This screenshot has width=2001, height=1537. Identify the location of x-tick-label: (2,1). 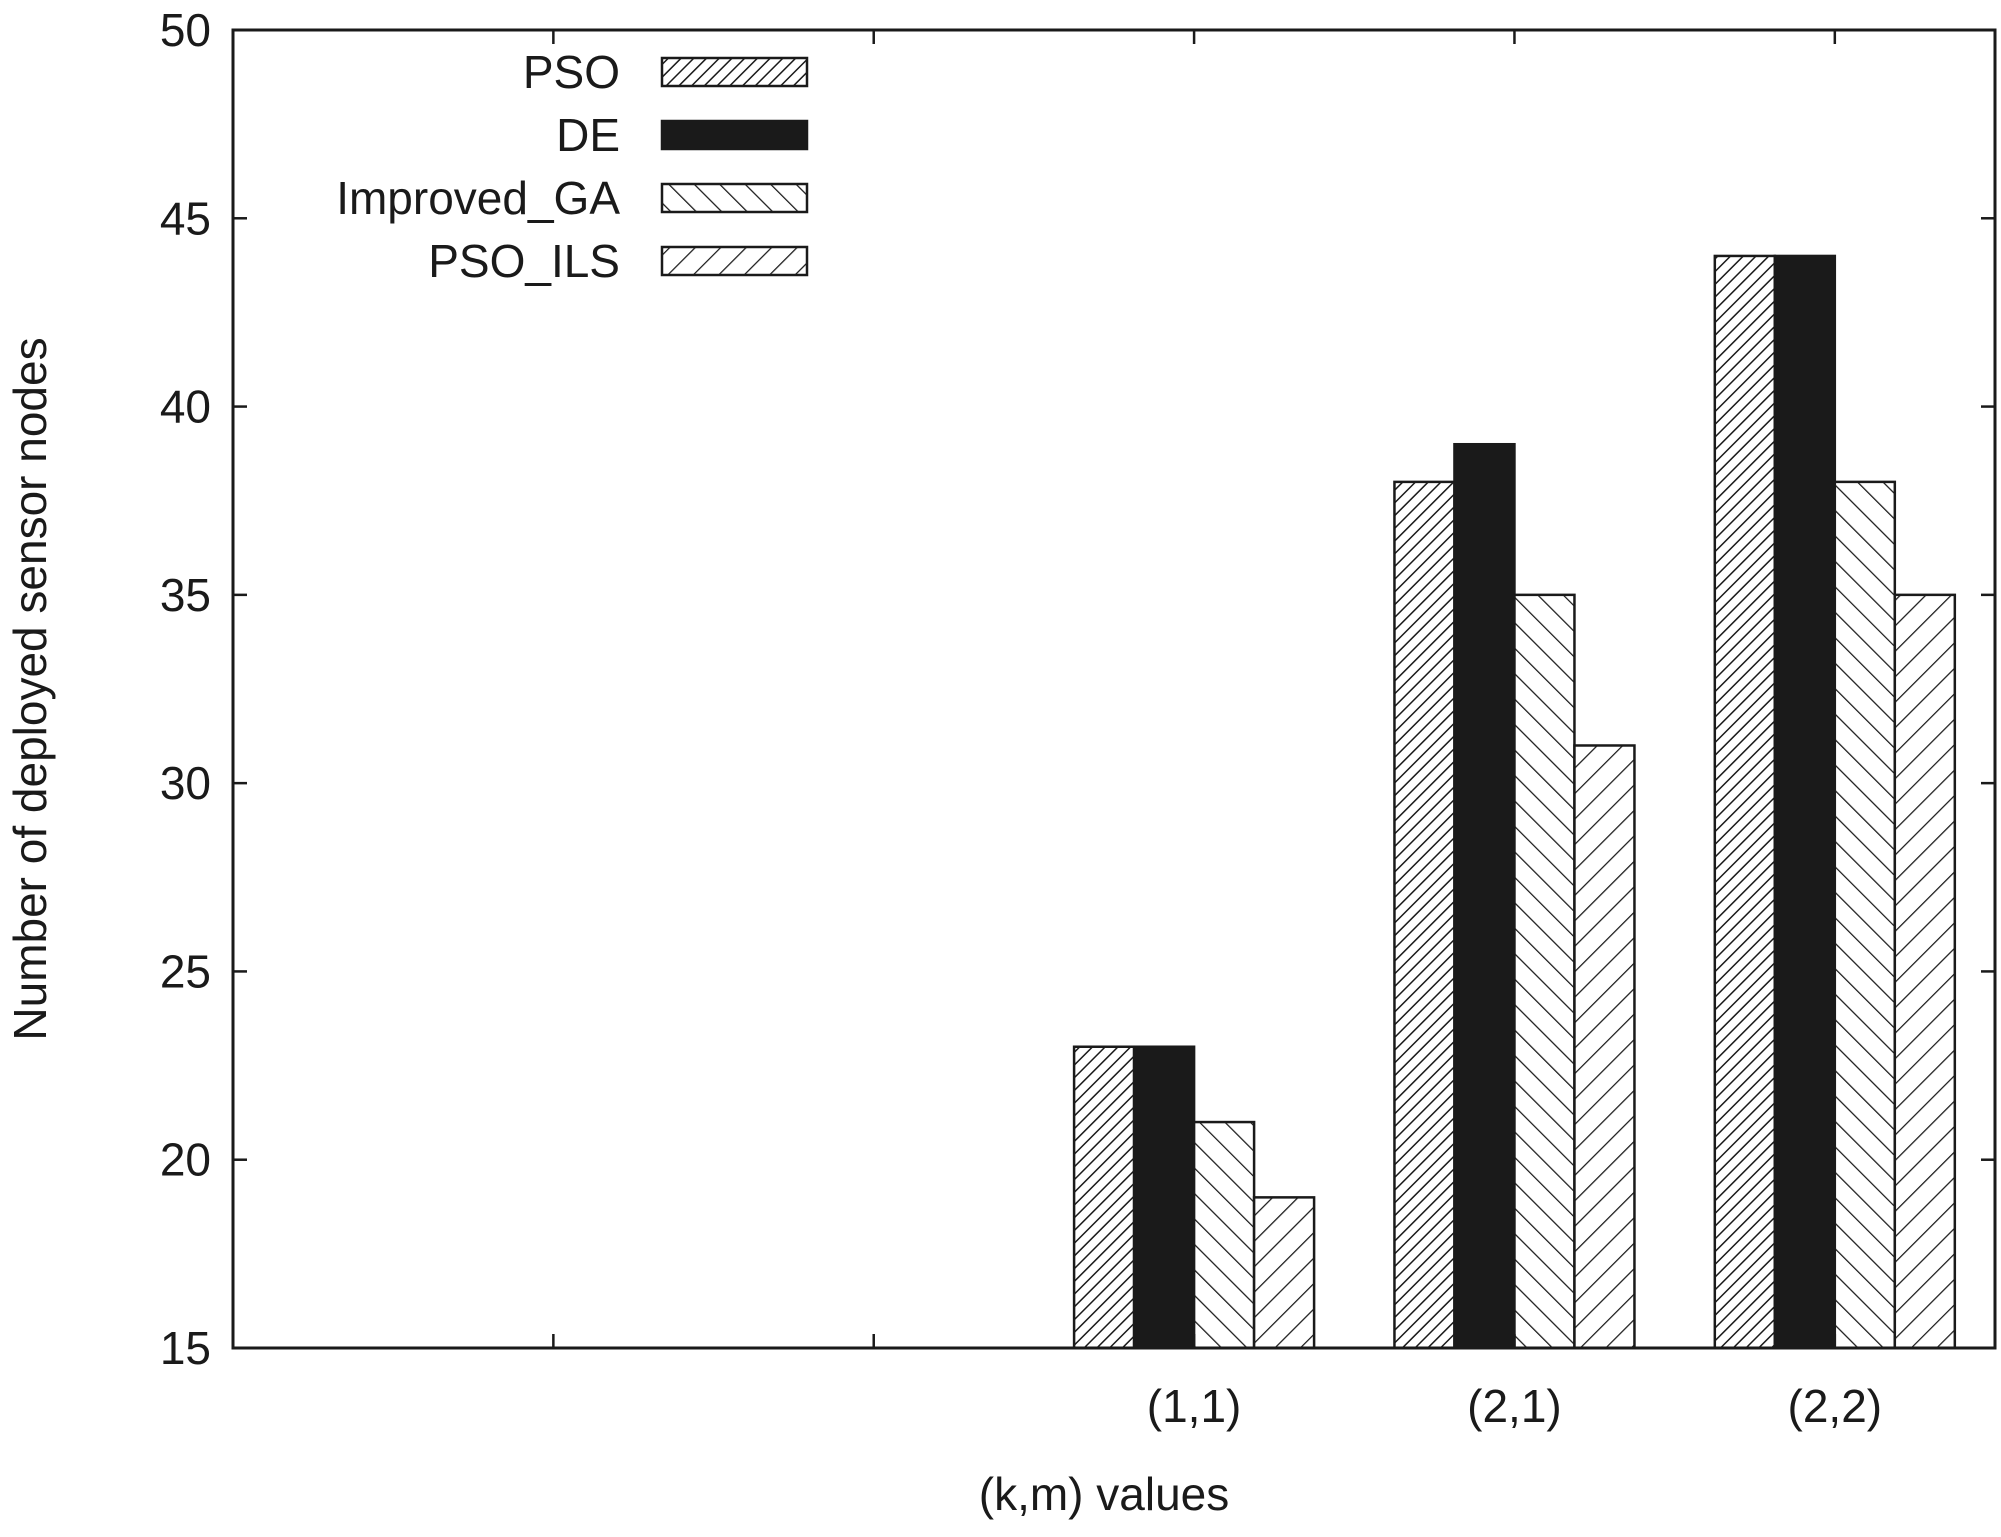
(1514, 1406).